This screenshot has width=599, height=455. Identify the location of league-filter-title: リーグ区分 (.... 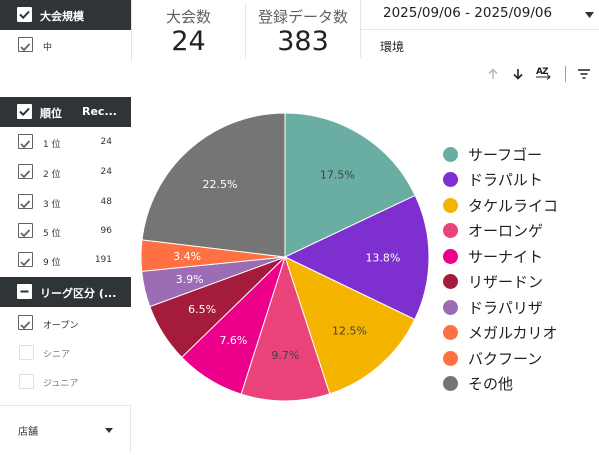
(78, 293).